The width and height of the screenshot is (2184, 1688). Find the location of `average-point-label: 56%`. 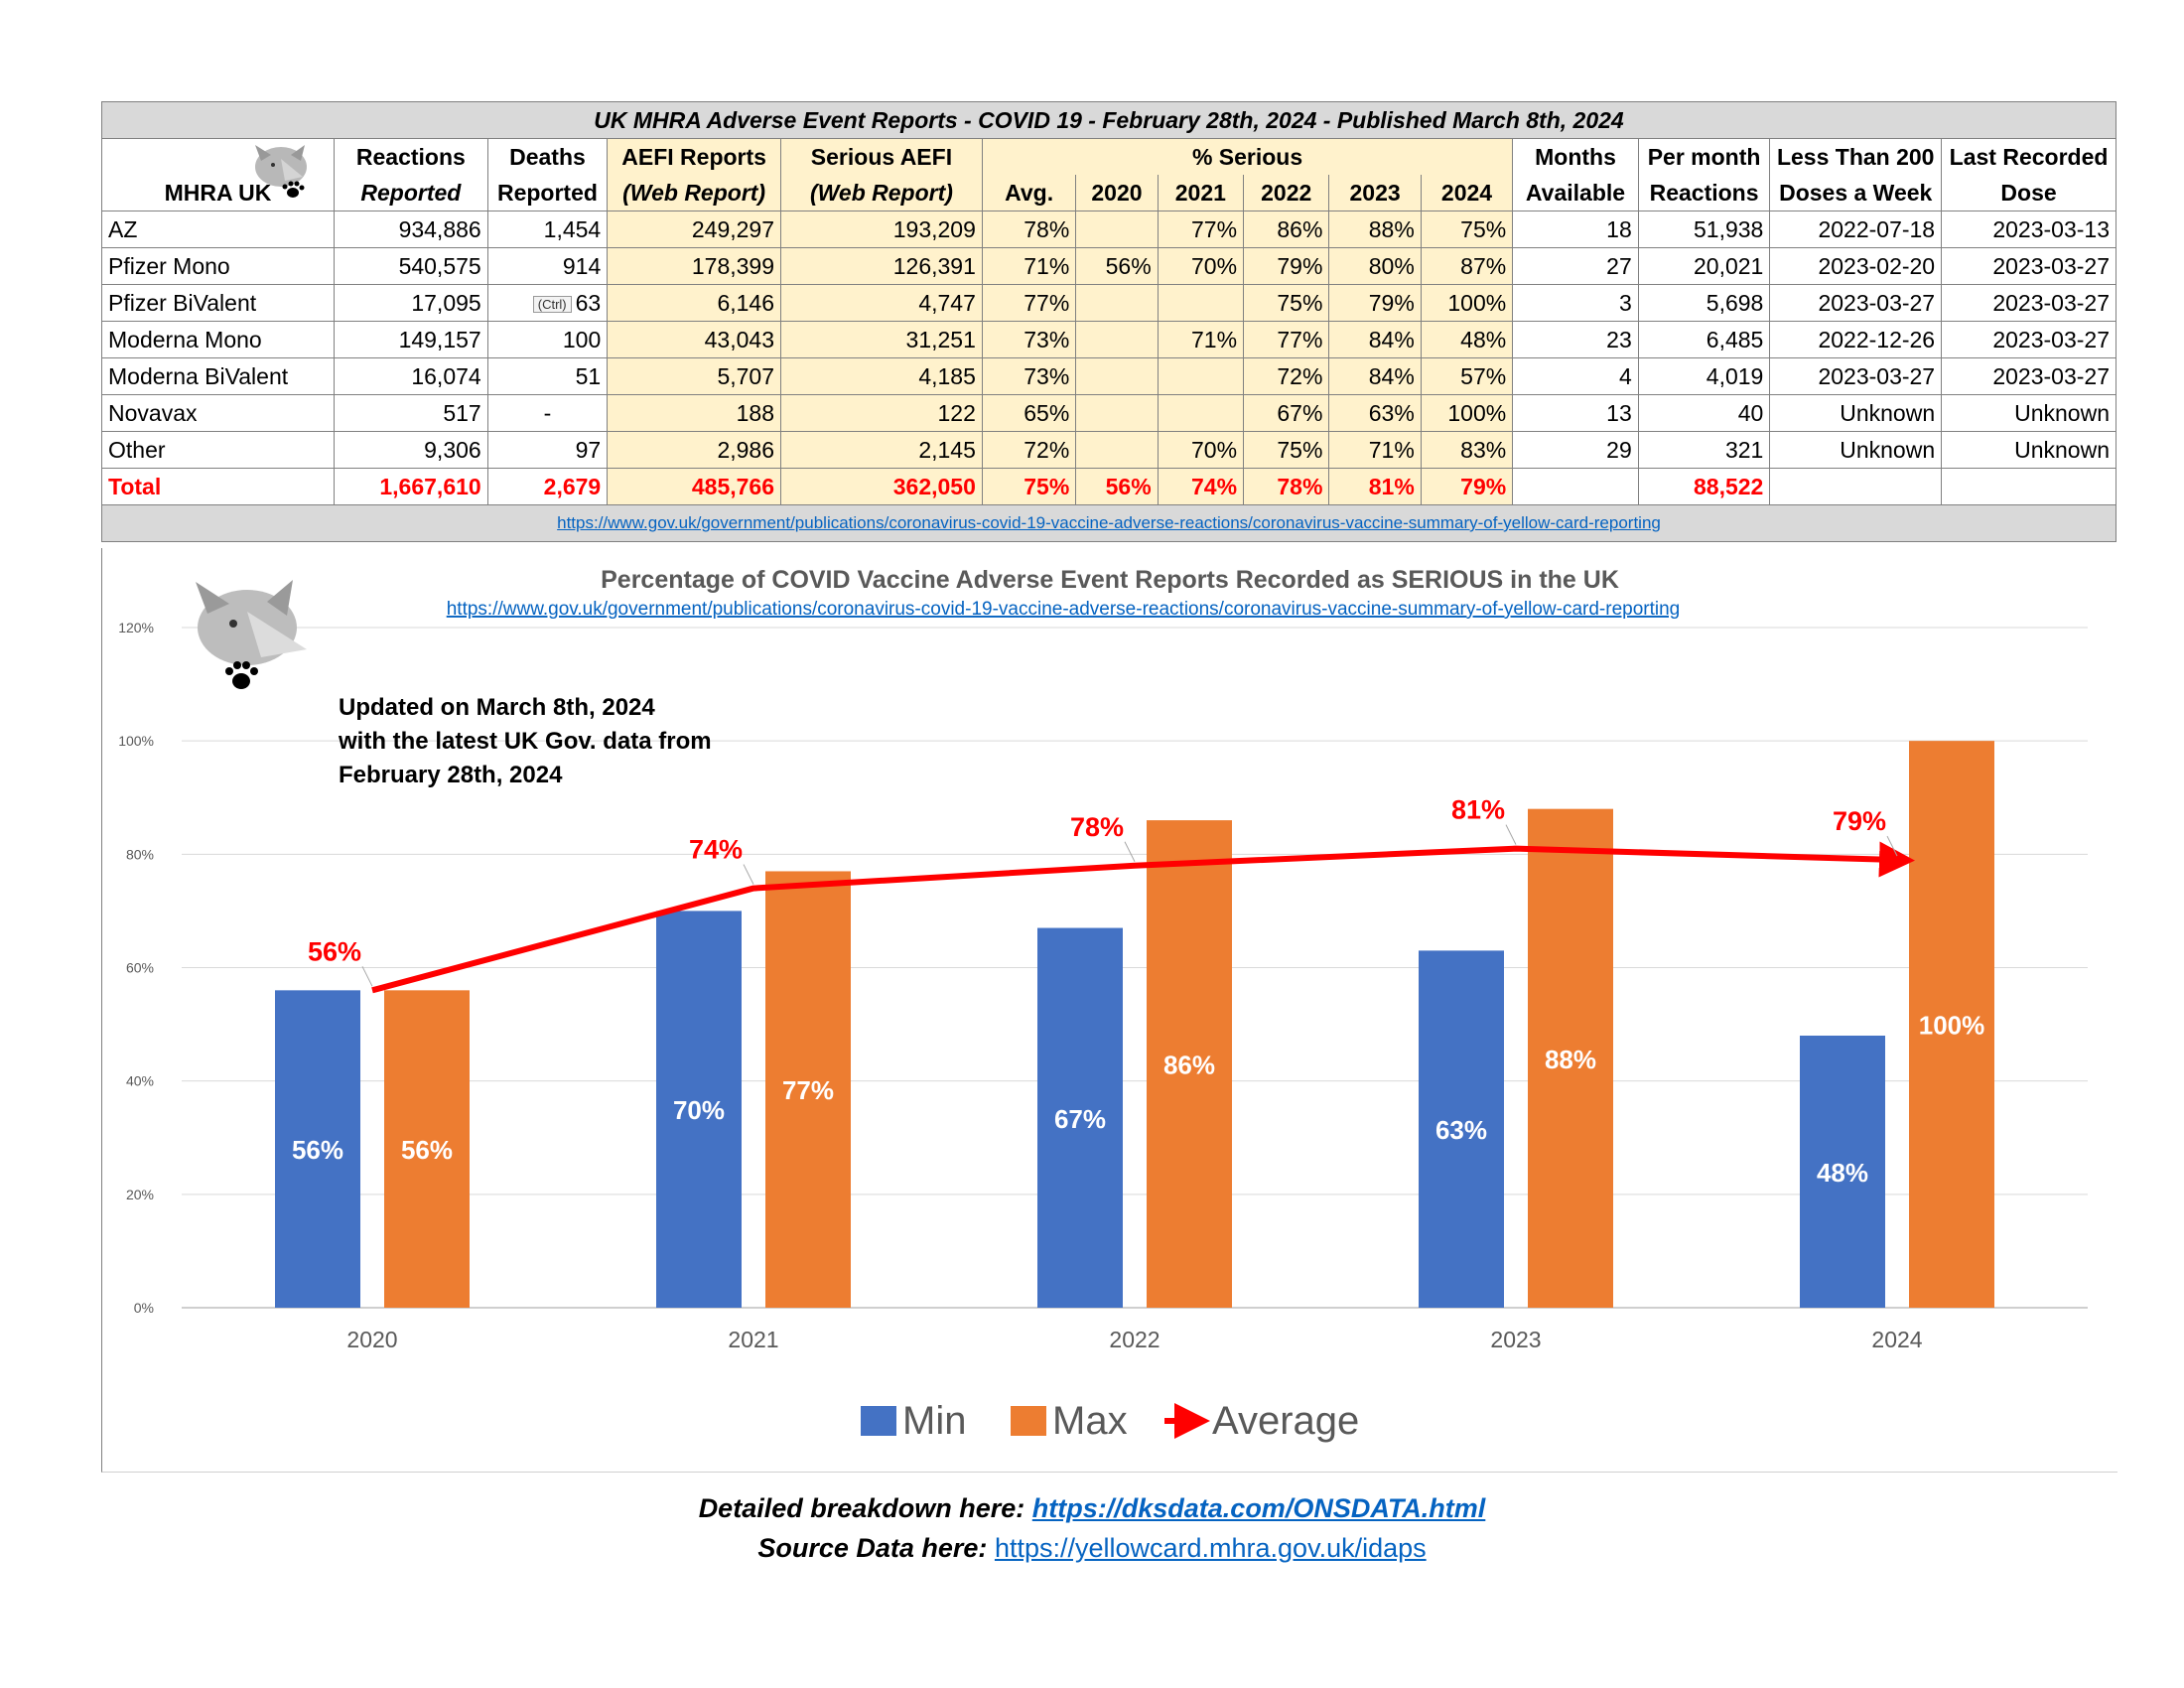

average-point-label: 56% is located at coordinates (334, 951).